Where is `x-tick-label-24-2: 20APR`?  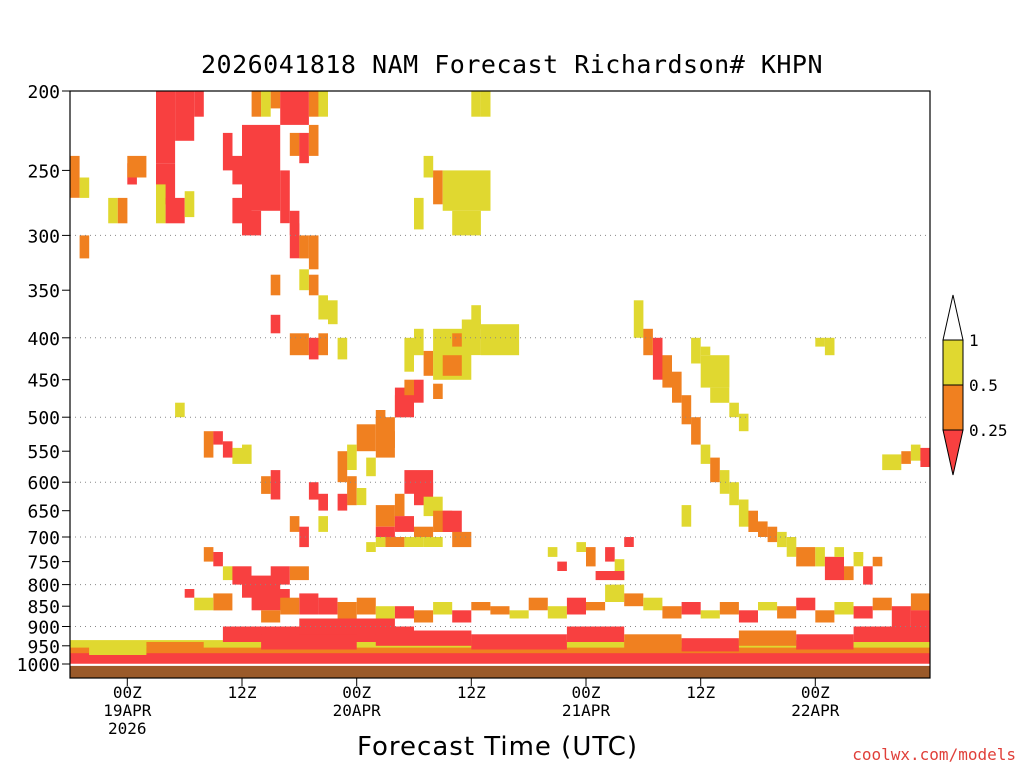
x-tick-label-24-2: 20APR is located at coordinates (357, 710).